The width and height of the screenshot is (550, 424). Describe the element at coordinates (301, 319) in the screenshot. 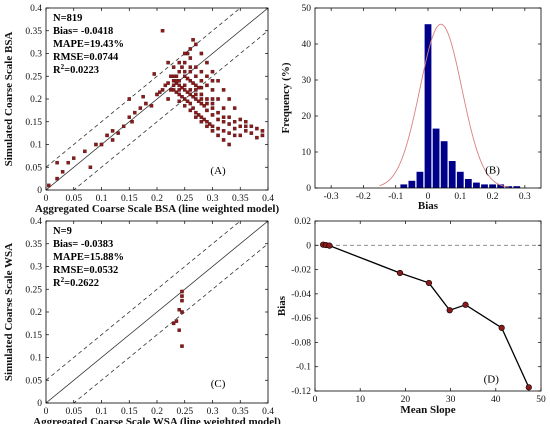

I see `y-tick-label: -0.06` at that location.